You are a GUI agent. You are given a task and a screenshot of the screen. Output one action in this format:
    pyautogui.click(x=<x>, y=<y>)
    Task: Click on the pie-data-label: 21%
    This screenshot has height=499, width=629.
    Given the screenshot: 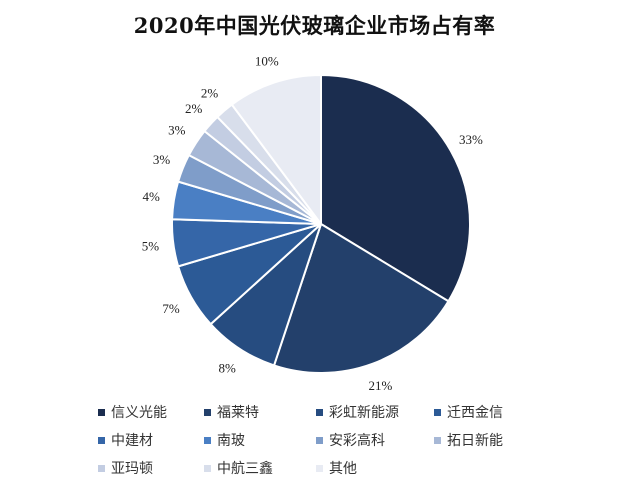 What is the action you would take?
    pyautogui.click(x=380, y=385)
    